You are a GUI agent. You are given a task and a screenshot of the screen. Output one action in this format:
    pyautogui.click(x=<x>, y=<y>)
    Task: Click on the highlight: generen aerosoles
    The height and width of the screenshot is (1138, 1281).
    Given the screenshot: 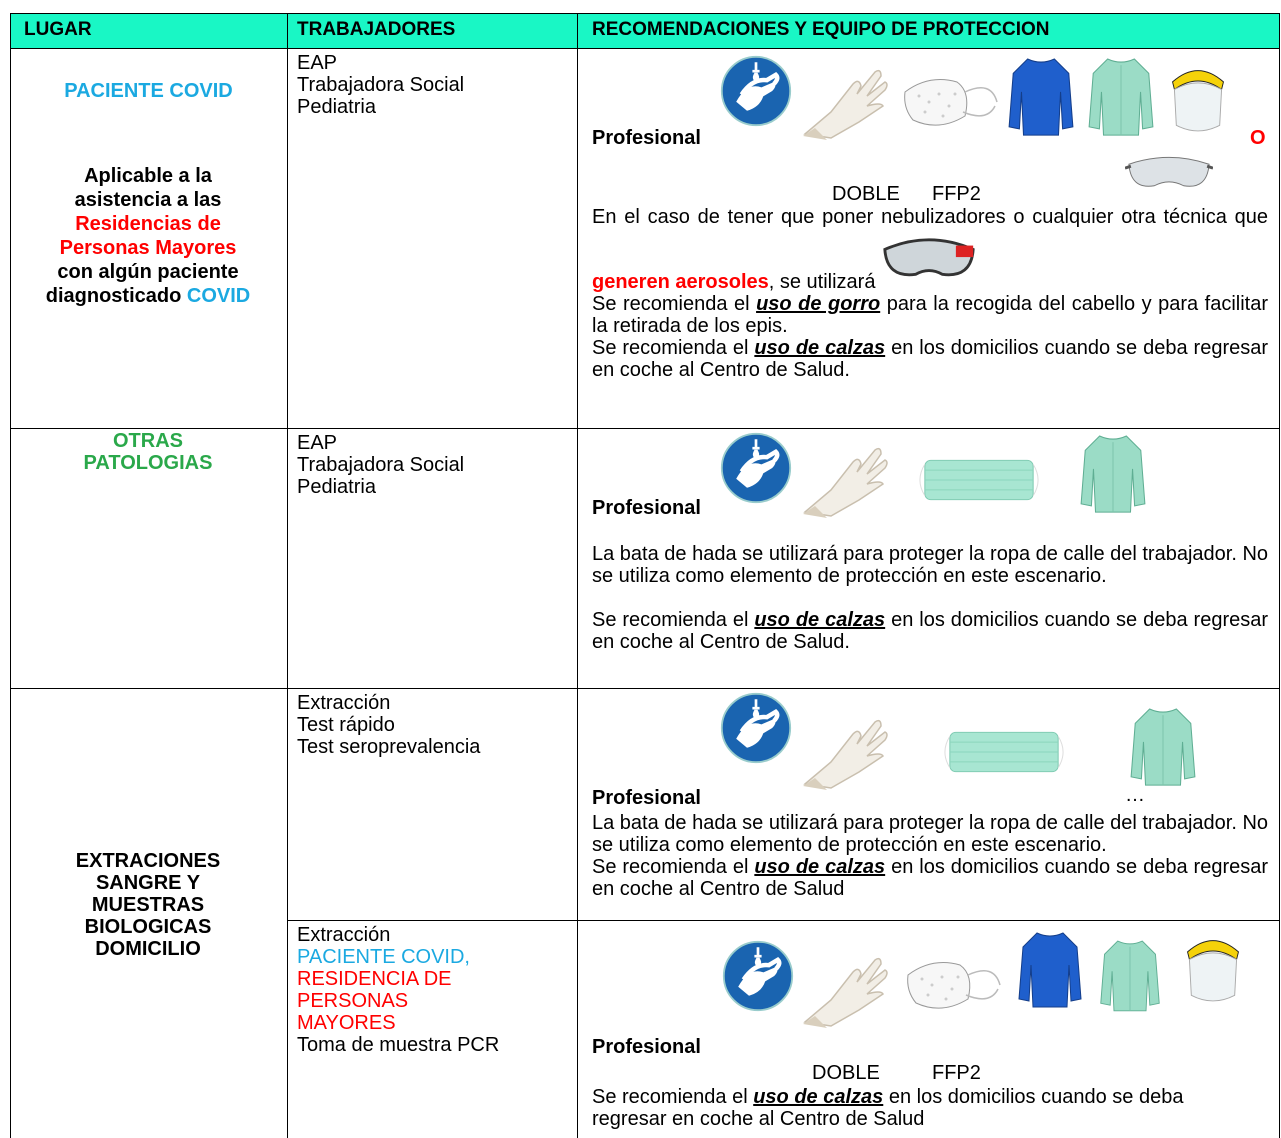 What is the action you would take?
    pyautogui.click(x=680, y=282)
    